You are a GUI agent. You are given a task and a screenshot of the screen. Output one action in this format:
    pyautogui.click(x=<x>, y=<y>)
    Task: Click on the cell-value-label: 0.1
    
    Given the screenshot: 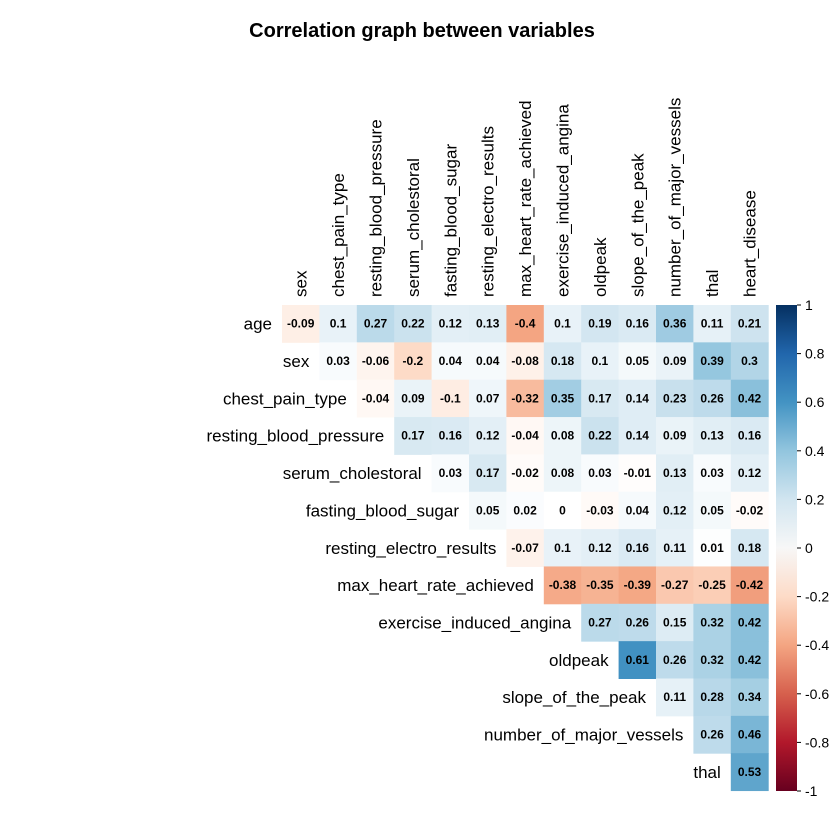 What is the action you would take?
    pyautogui.click(x=562, y=324)
    